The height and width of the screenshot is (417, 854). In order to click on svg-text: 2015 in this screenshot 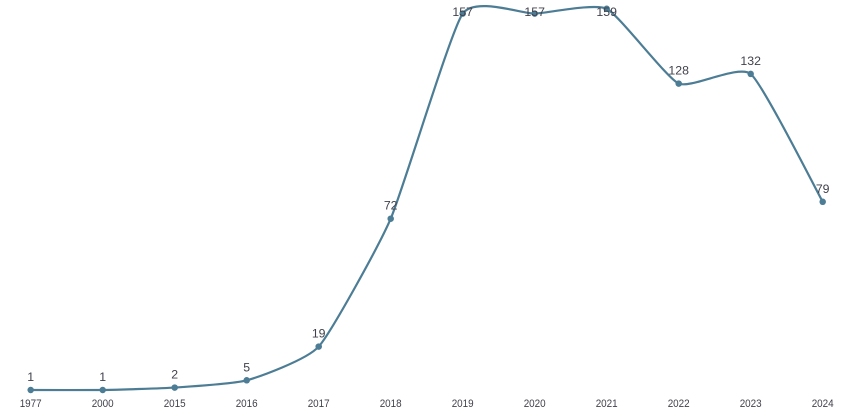, I will do `click(175, 404)`.